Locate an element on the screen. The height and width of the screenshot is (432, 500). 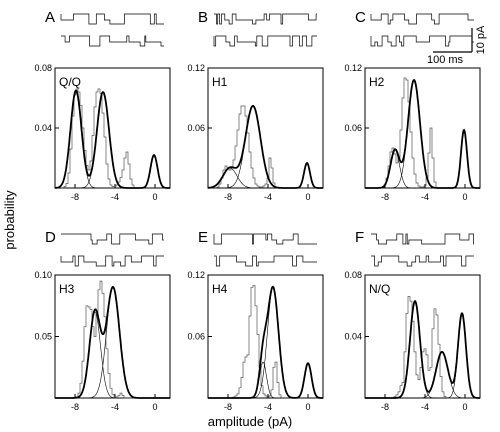
panel-letter: D is located at coordinates (50, 237).